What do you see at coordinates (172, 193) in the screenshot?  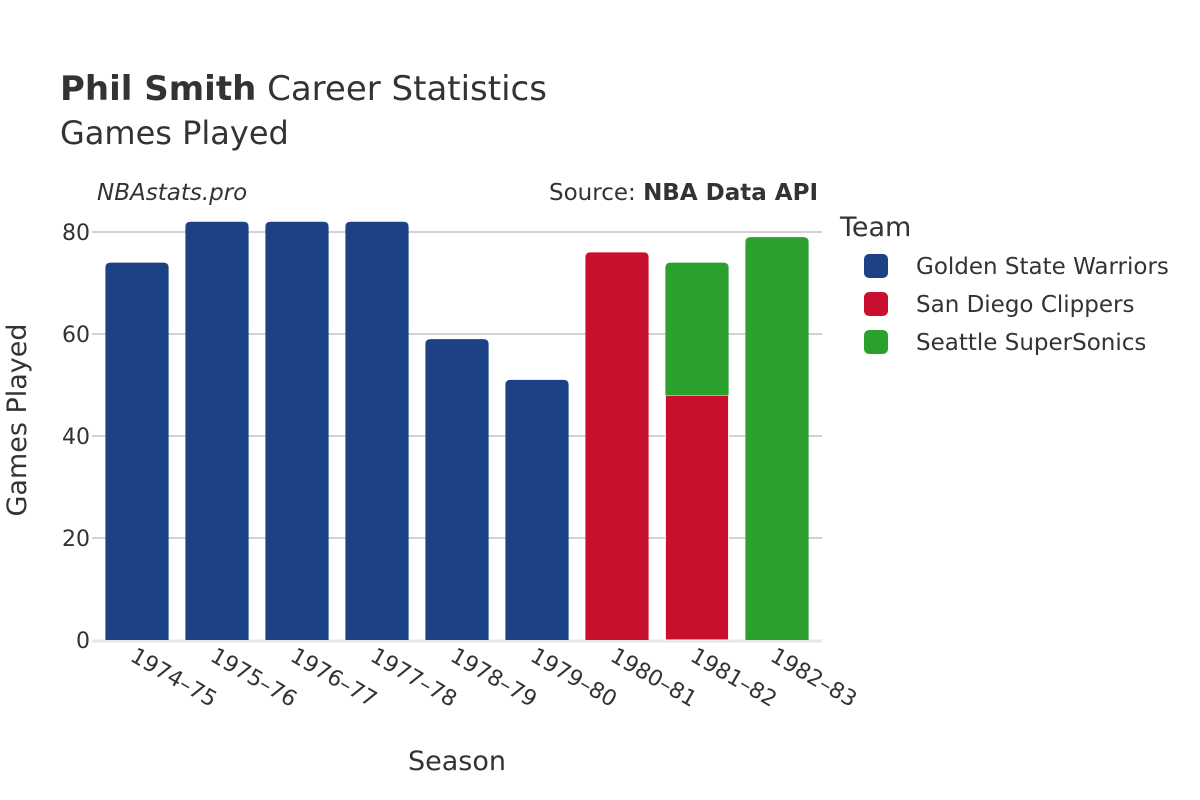 I see `watermark-text: NBAstats.pro` at bounding box center [172, 193].